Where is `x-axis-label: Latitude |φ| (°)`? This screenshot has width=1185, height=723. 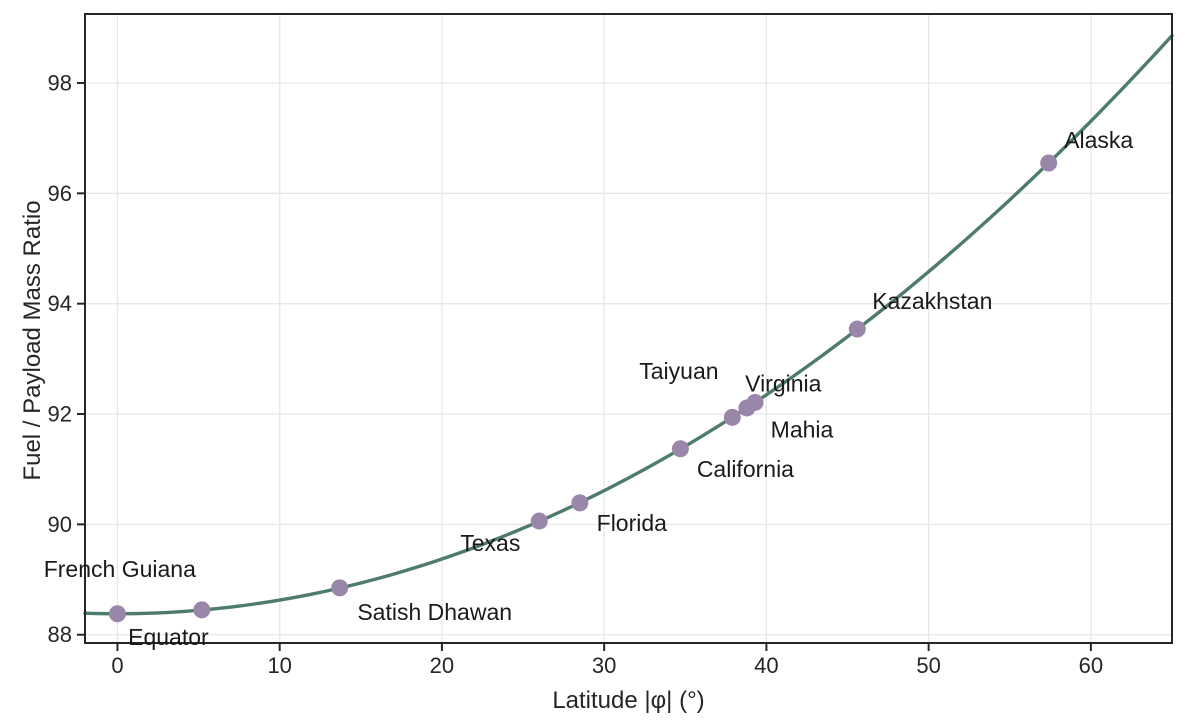 x-axis-label: Latitude |φ| (°) is located at coordinates (628, 700).